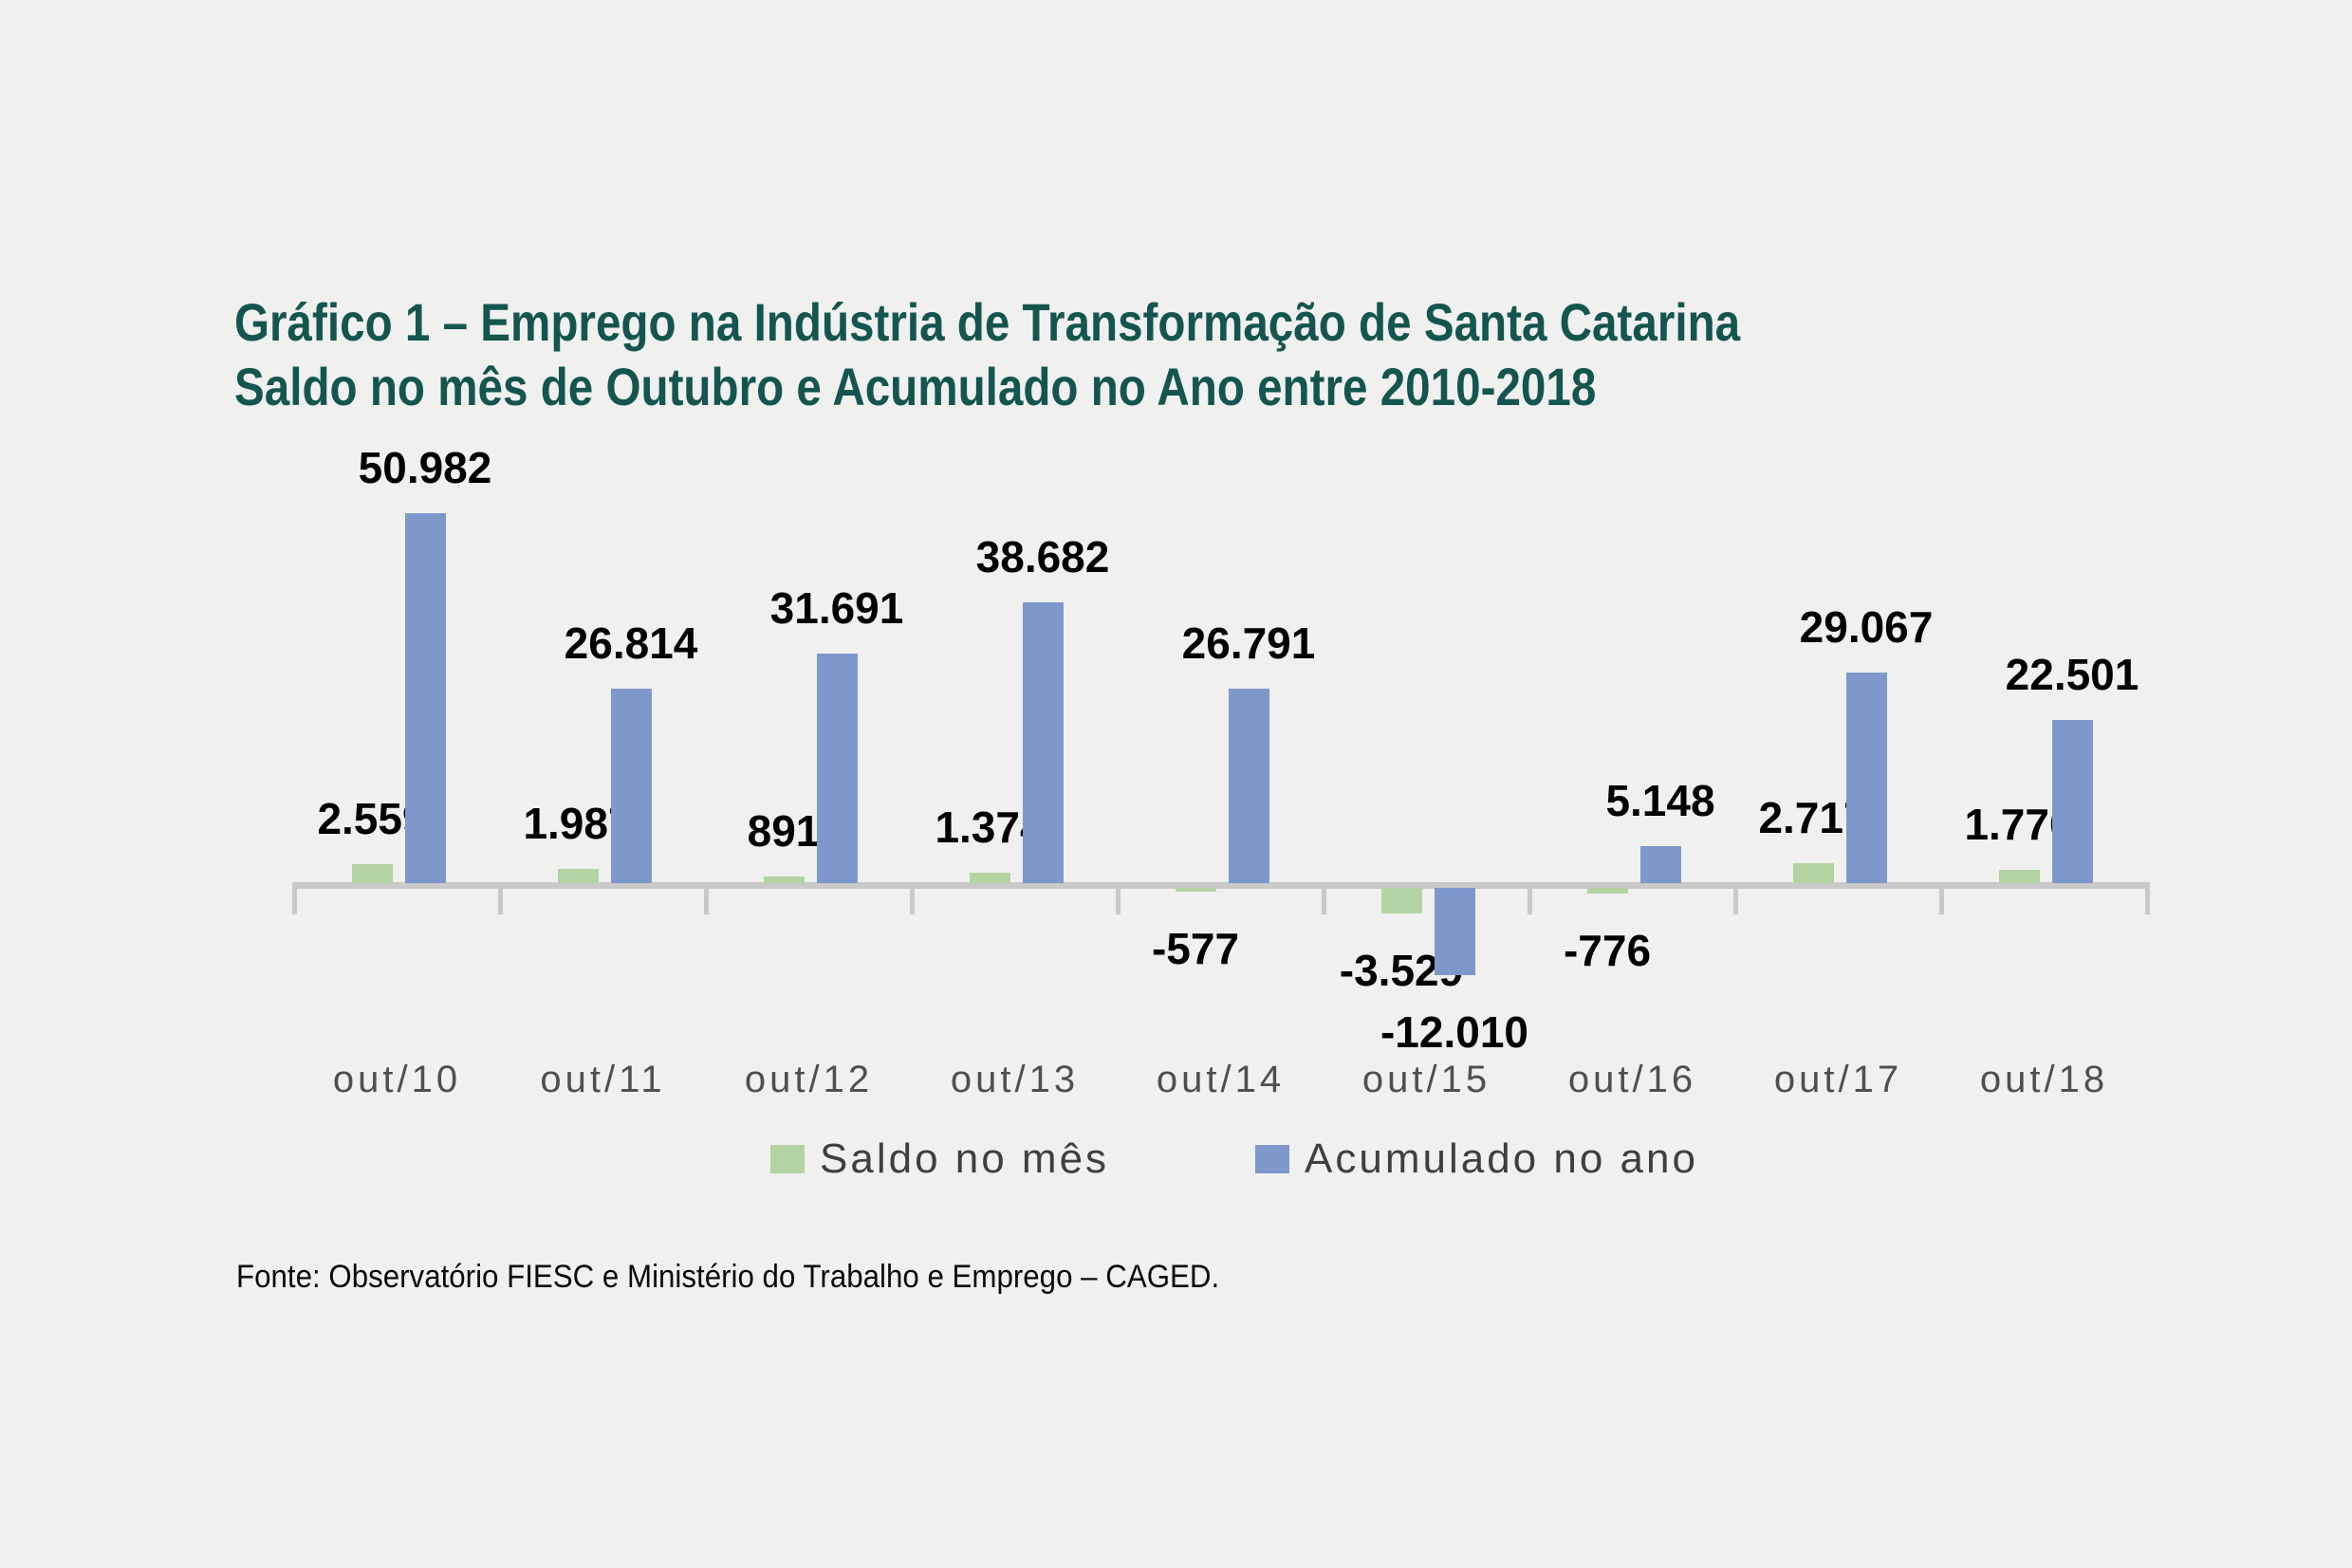 The image size is (2352, 1568). What do you see at coordinates (1607, 891) in the screenshot?
I see `bar-saldo-out/16` at bounding box center [1607, 891].